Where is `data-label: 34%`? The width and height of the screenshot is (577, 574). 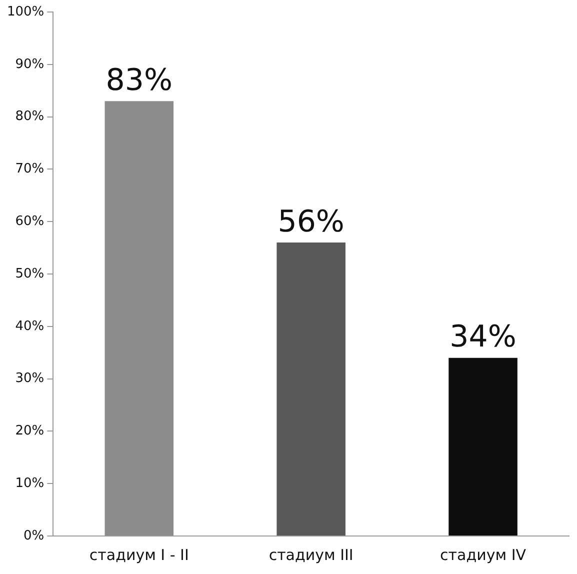 data-label: 34% is located at coordinates (483, 337).